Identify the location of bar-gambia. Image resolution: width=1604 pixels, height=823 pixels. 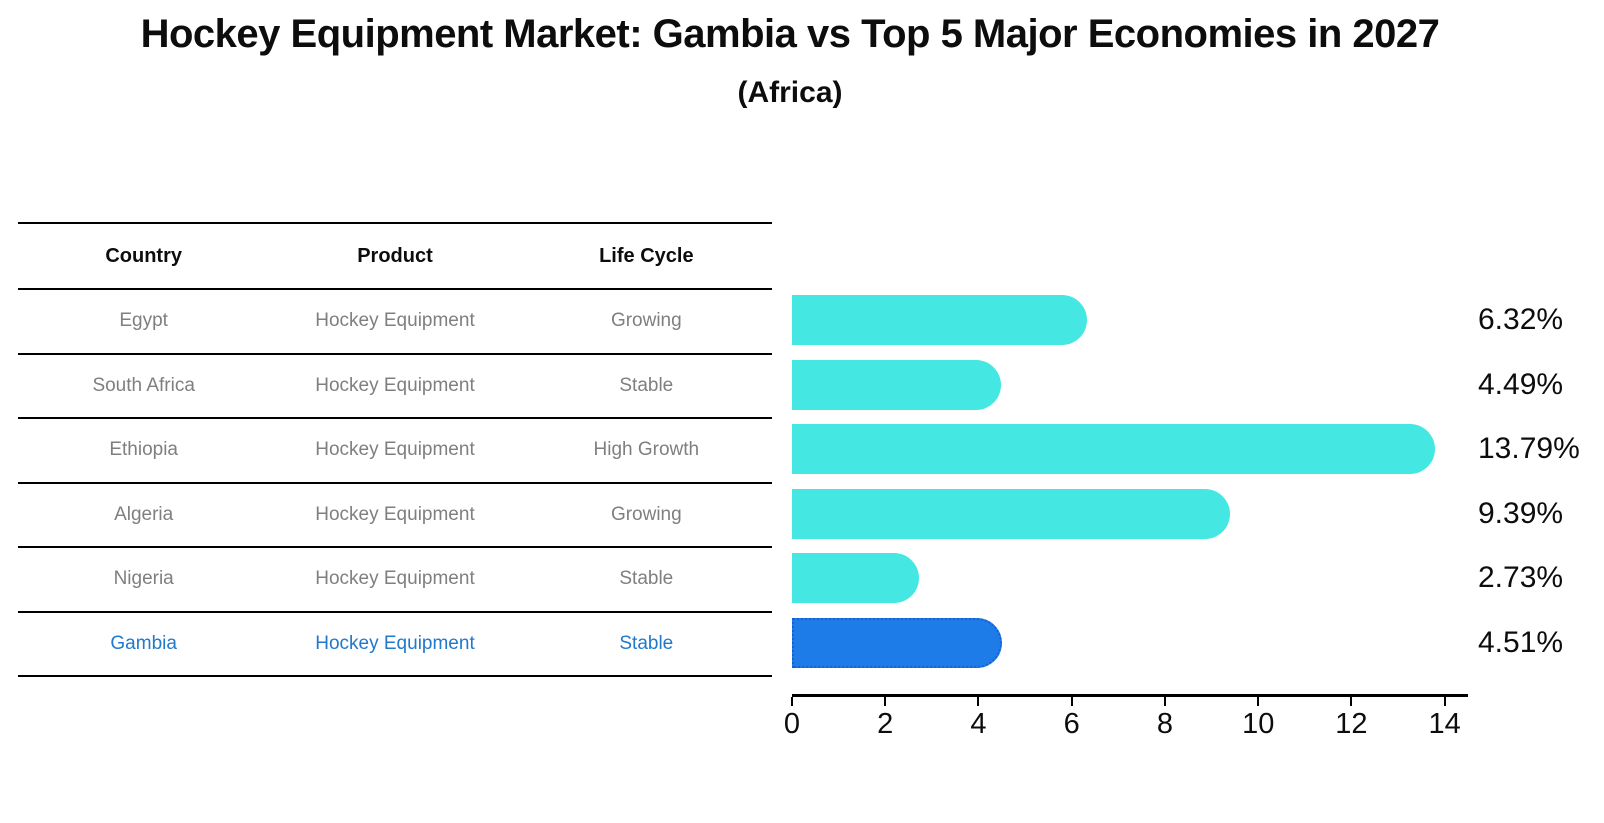
(897, 642).